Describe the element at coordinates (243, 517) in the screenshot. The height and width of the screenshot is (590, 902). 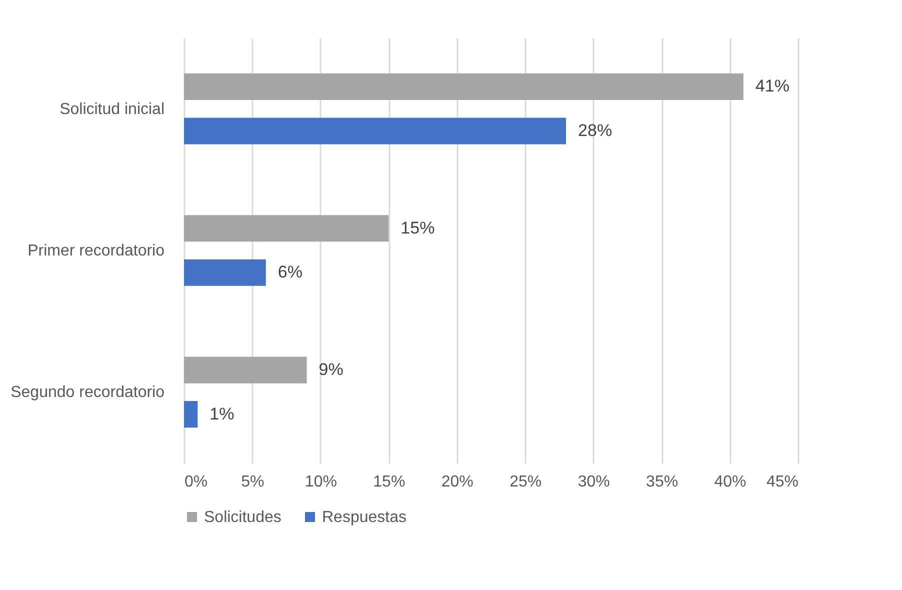
I see `legend-label: Solicitudes` at that location.